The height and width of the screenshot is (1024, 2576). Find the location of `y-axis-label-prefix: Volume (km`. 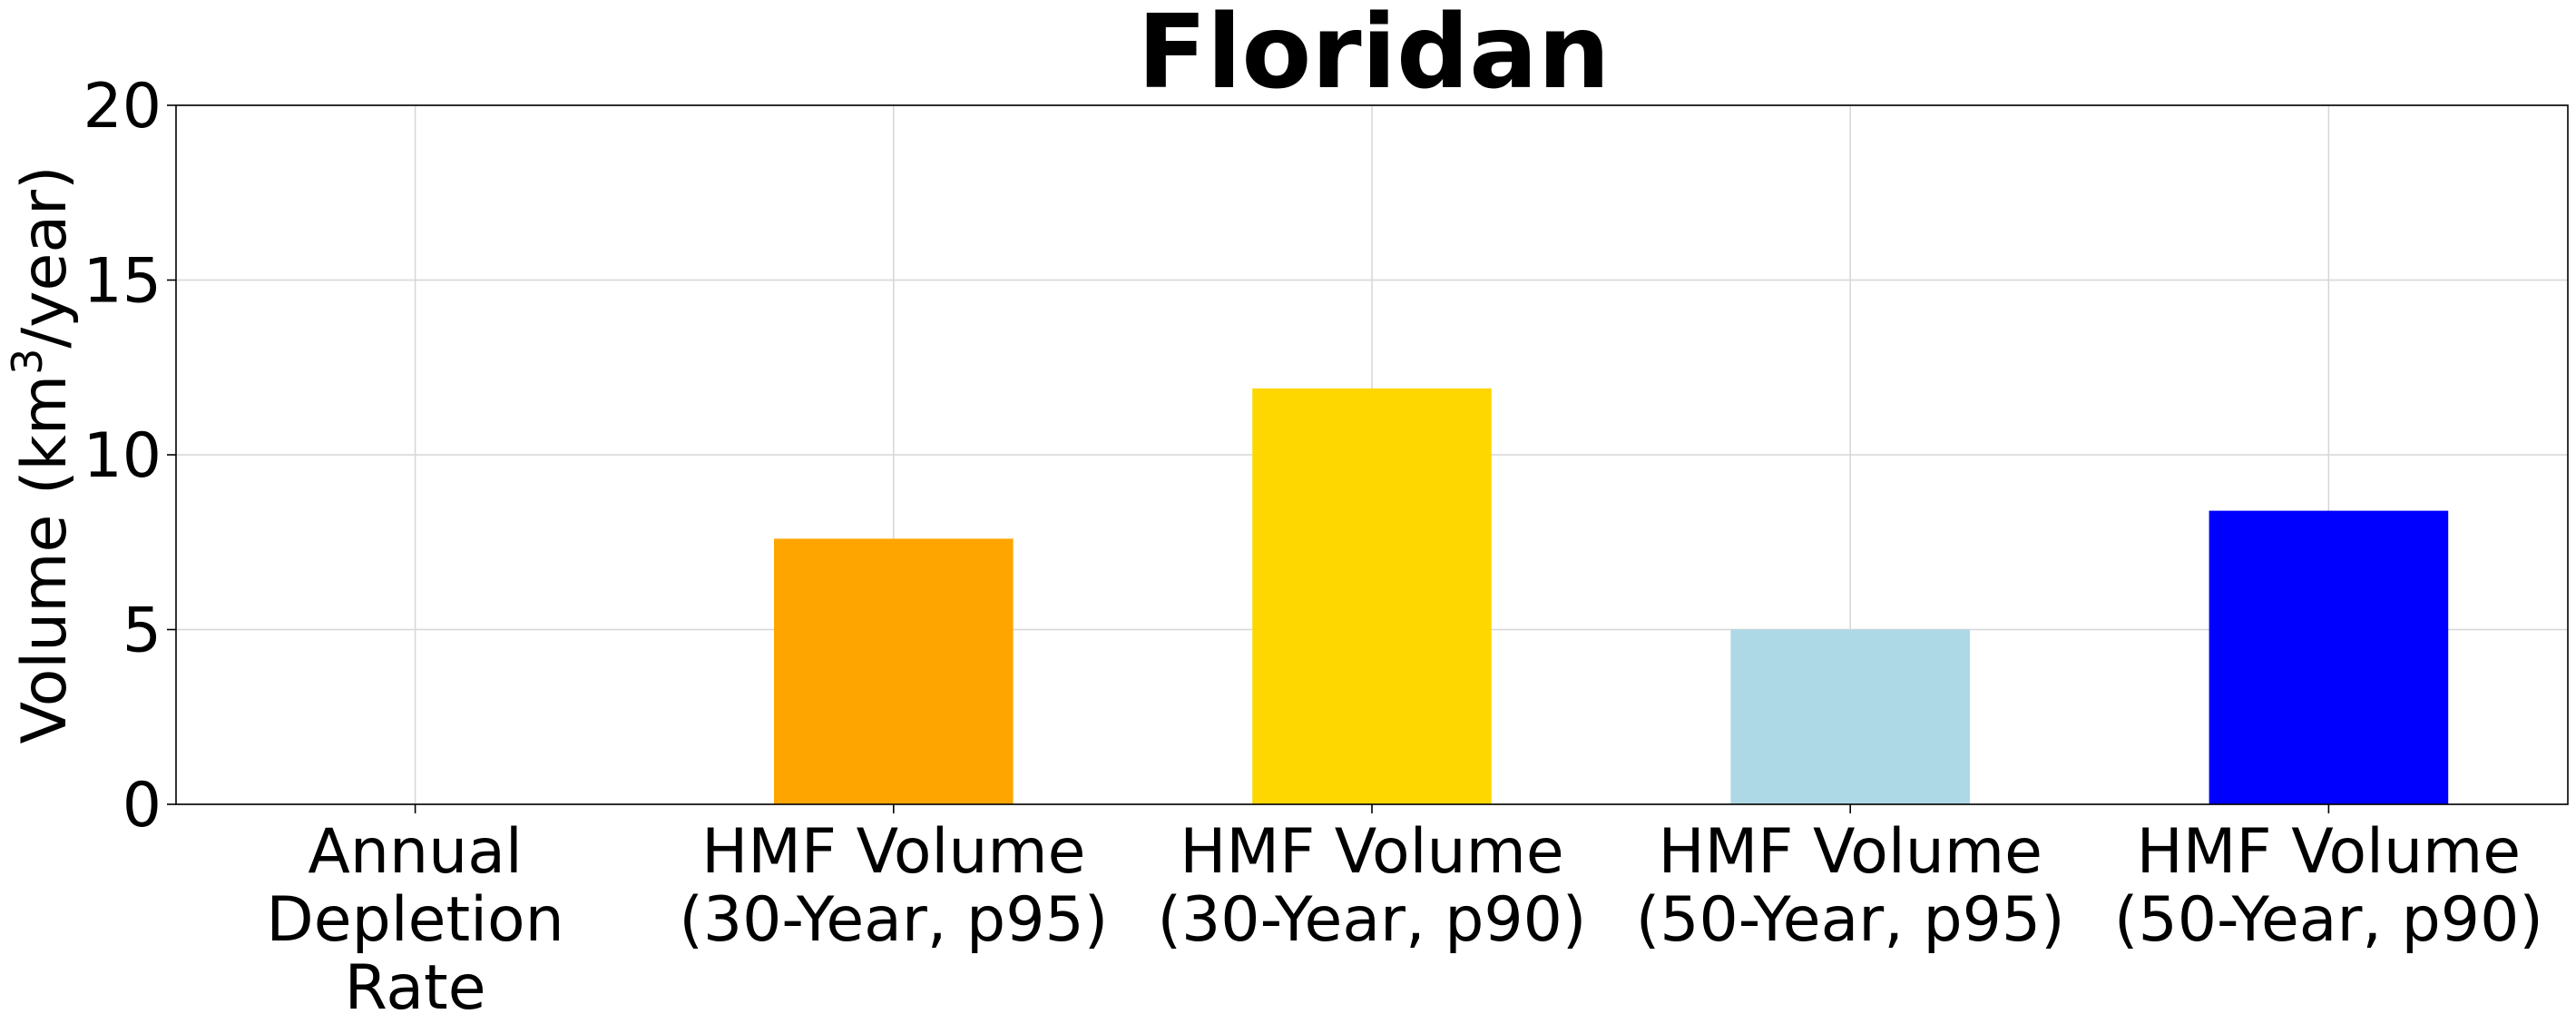

y-axis-label-prefix: Volume (km is located at coordinates (45, 559).